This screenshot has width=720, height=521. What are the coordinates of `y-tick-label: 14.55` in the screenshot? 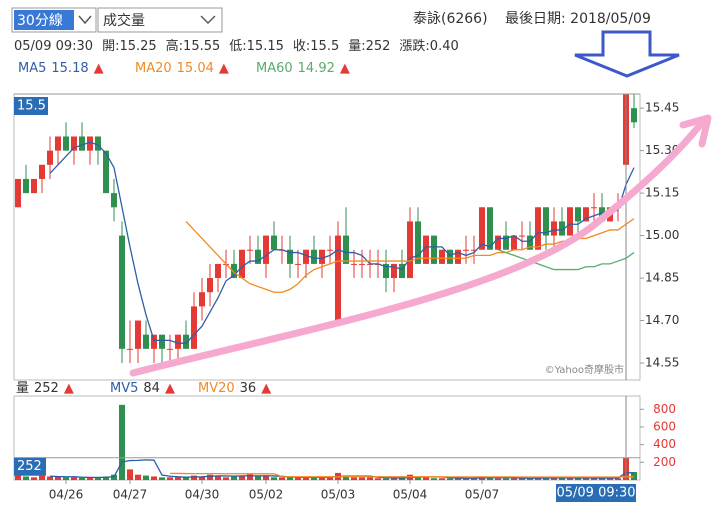 It's located at (662, 363).